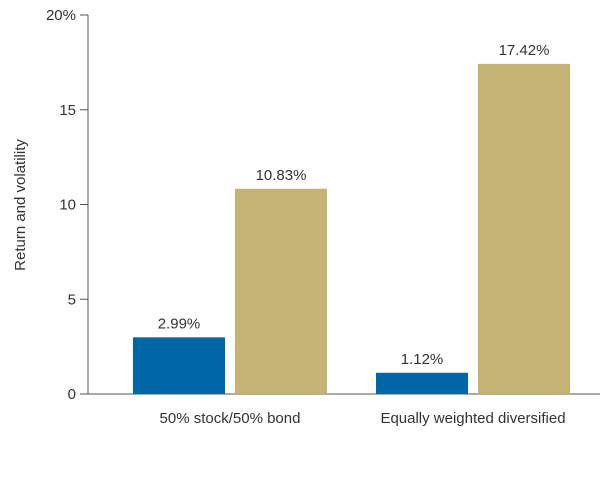 The width and height of the screenshot is (613, 494). Describe the element at coordinates (72, 394) in the screenshot. I see `y-tick-label: 0` at that location.